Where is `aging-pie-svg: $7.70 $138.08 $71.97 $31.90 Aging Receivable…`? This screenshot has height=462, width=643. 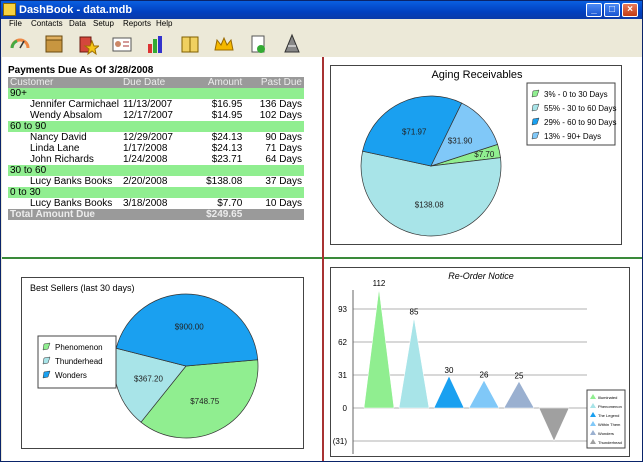
aging-pie-svg: $7.70 $138.08 $71.97 $31.90 Aging Receivable… is located at coordinates (488, 153).